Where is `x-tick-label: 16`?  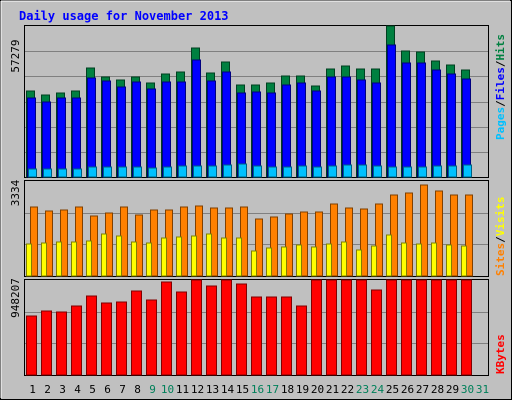
x-tick-label: 16 is located at coordinates (257, 389).